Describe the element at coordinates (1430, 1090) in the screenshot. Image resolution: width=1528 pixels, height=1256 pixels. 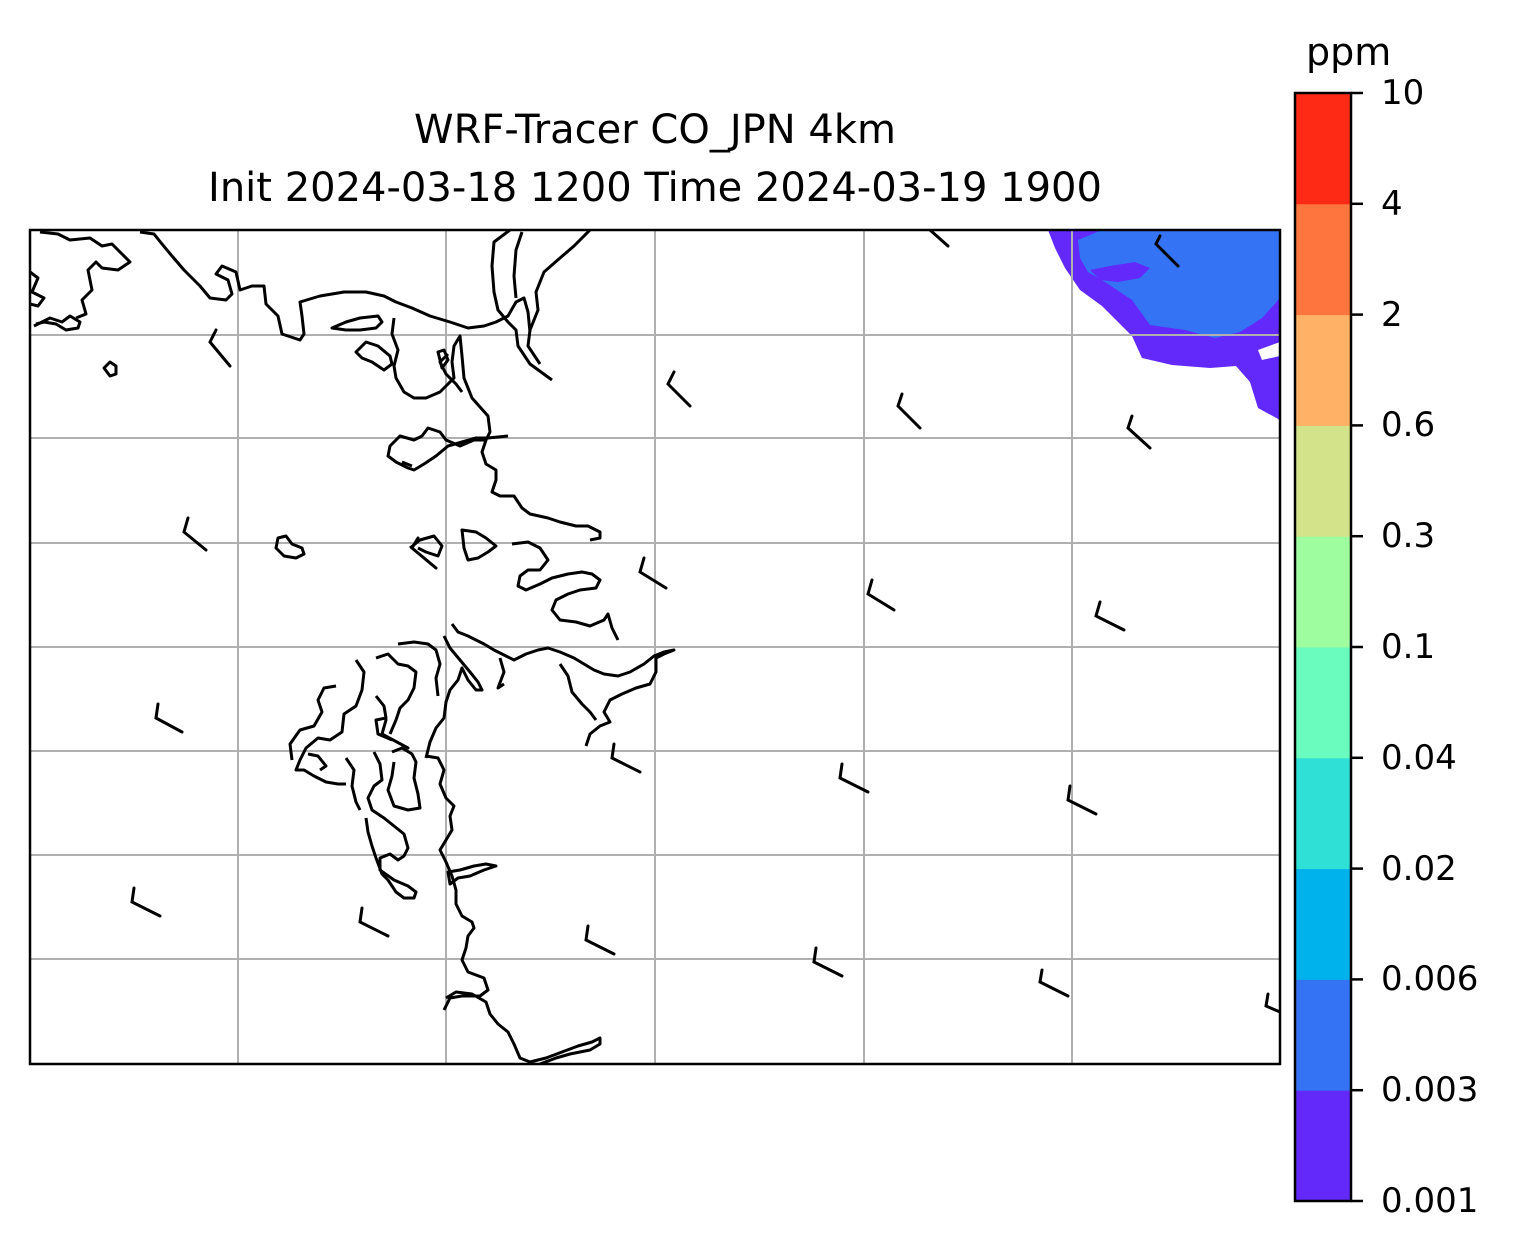
I see `colorbar-tick-label: 0.003` at that location.